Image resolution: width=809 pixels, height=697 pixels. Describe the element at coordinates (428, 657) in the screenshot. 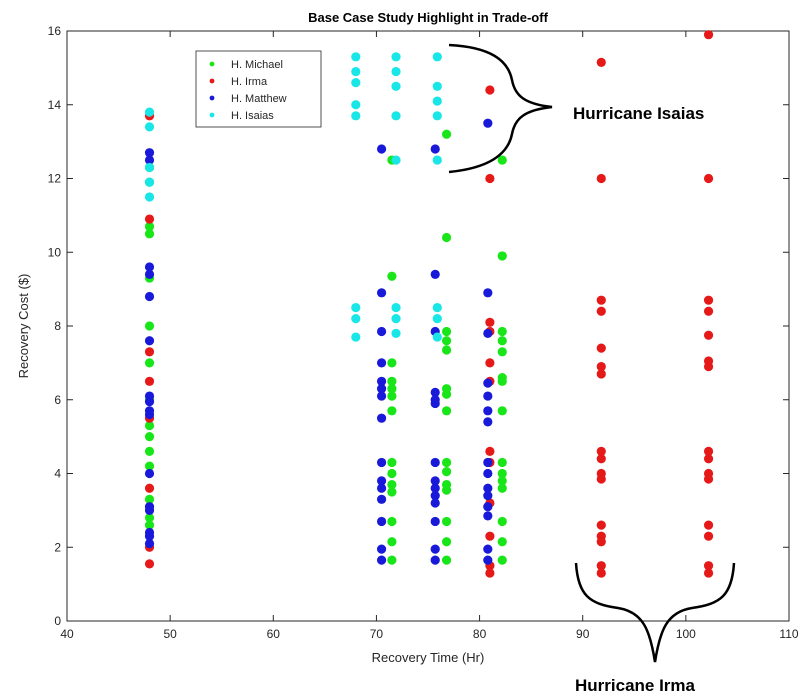

I see `x-axis-label: Recovery Time (Hr)` at that location.